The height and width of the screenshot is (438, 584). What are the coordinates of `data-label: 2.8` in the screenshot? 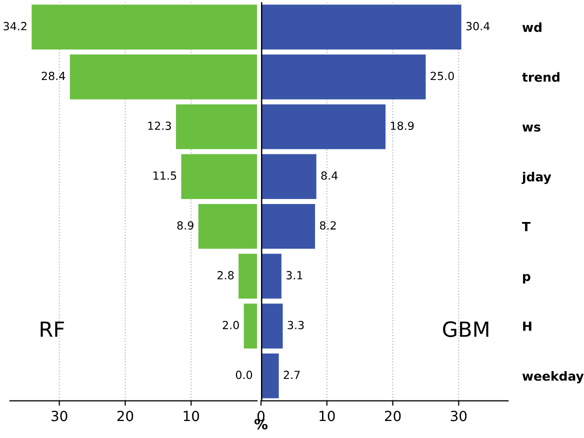 It's located at (226, 275).